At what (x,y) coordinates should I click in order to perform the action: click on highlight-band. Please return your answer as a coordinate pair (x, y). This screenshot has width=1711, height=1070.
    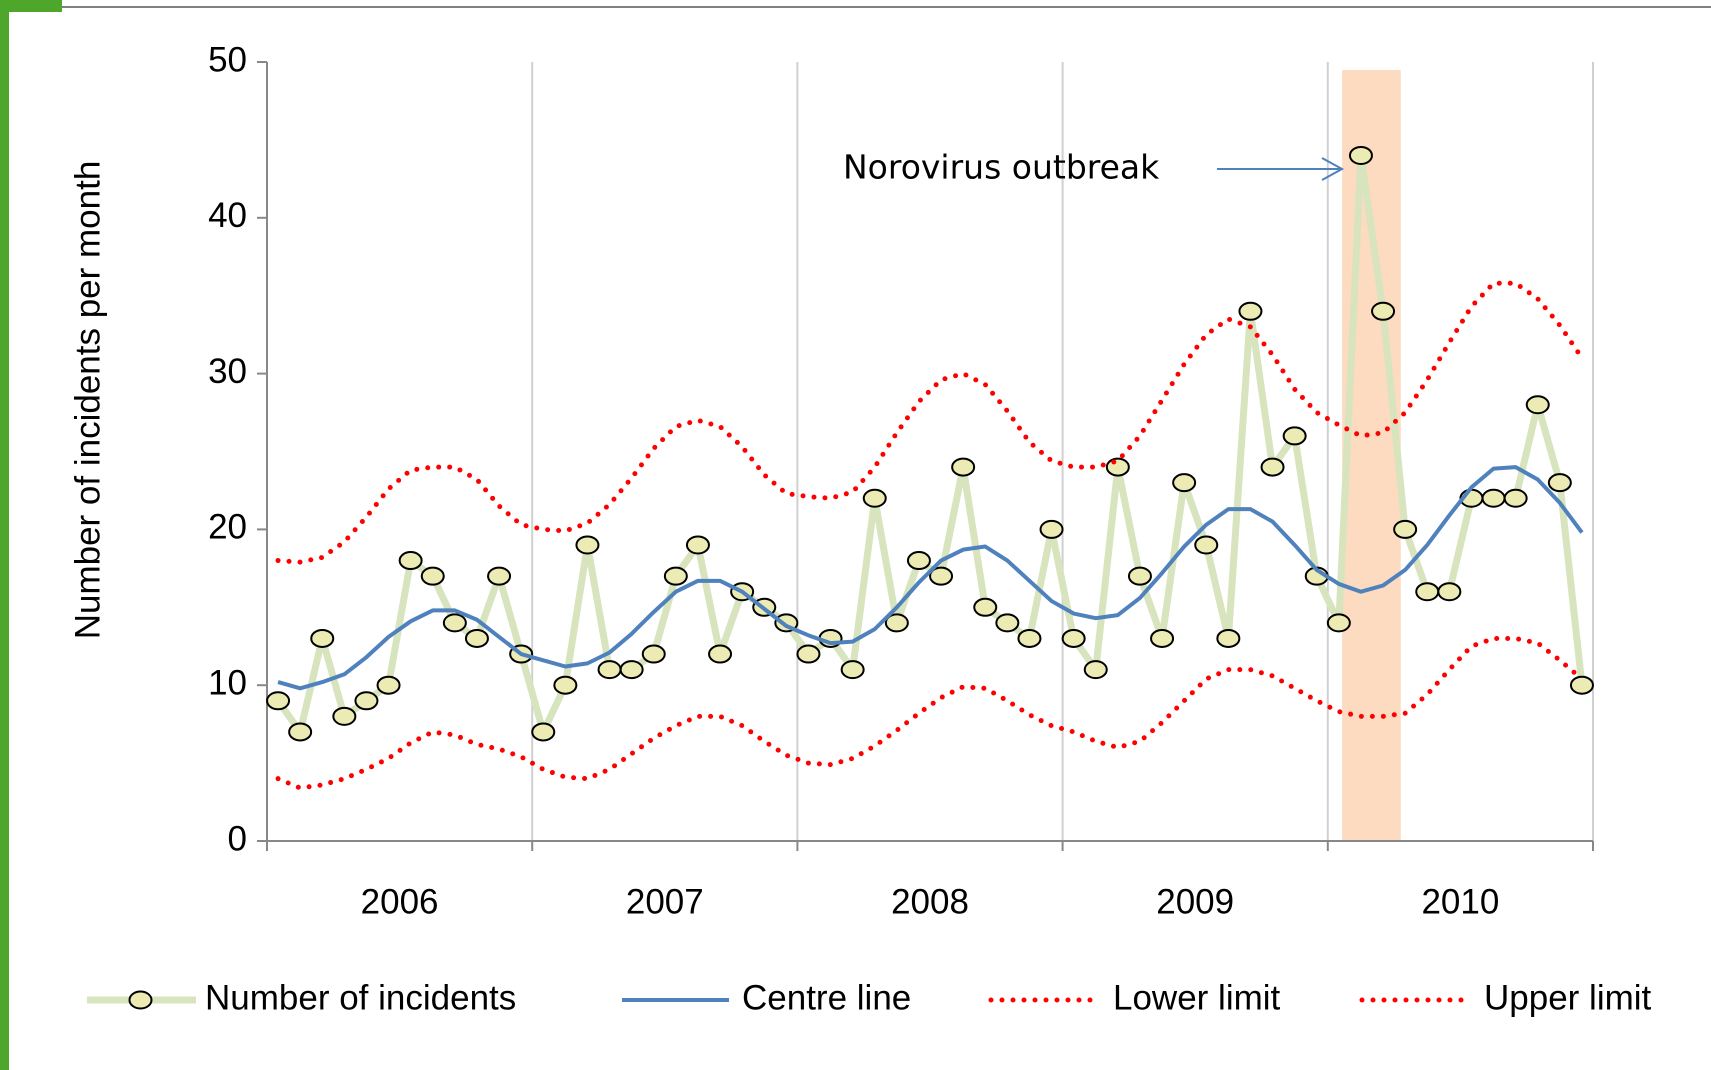
    Looking at the image, I should click on (1371, 455).